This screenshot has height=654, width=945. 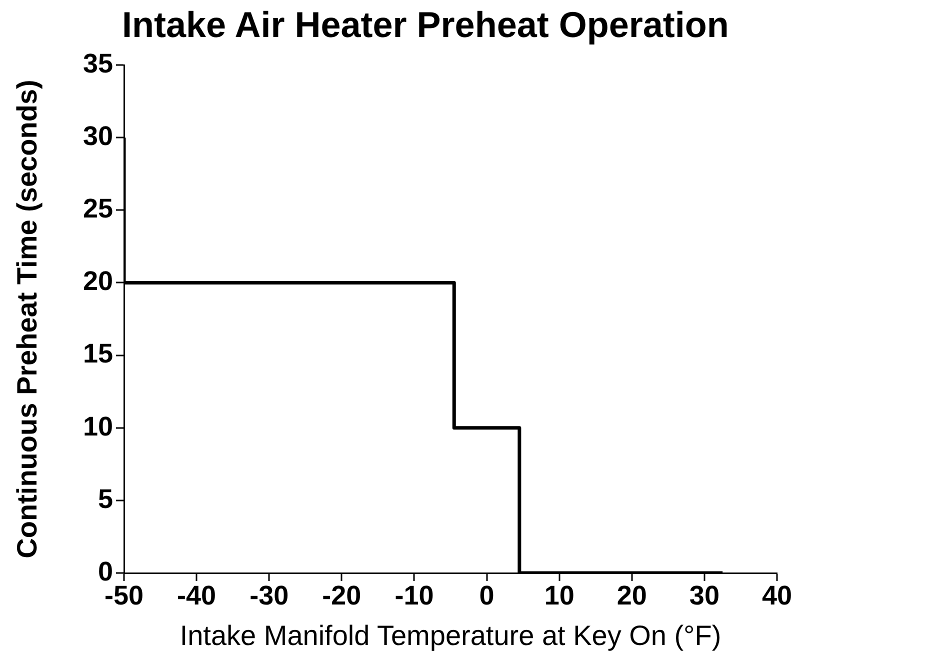 I want to click on x-tick-label: -40, so click(x=196, y=595).